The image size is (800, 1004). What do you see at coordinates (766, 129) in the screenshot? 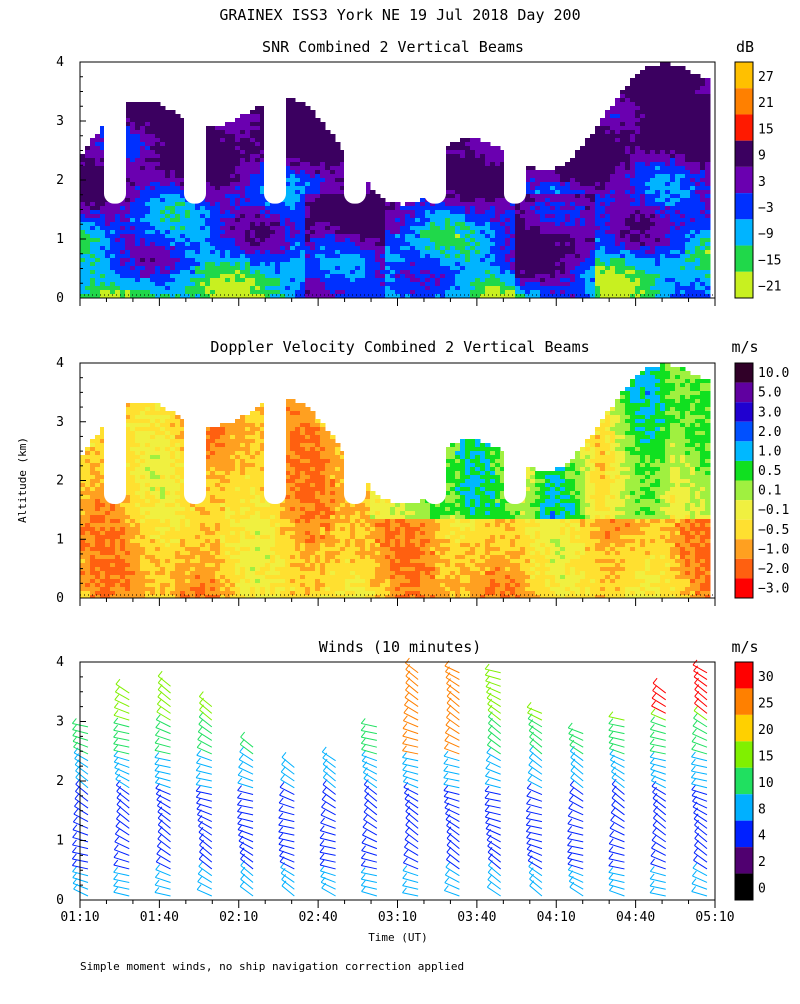
I see `snr-colorbar-label: 15` at bounding box center [766, 129].